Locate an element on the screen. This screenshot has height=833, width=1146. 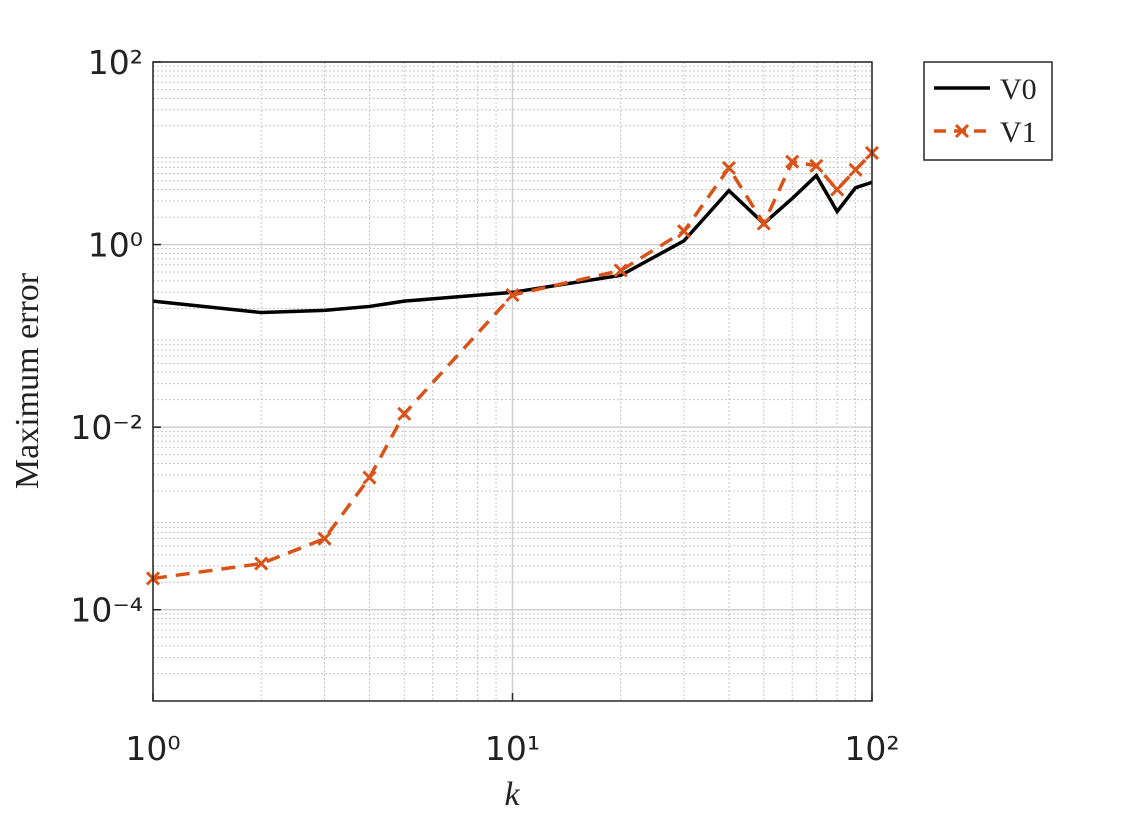
legend-label: V1 is located at coordinates (1018, 132).